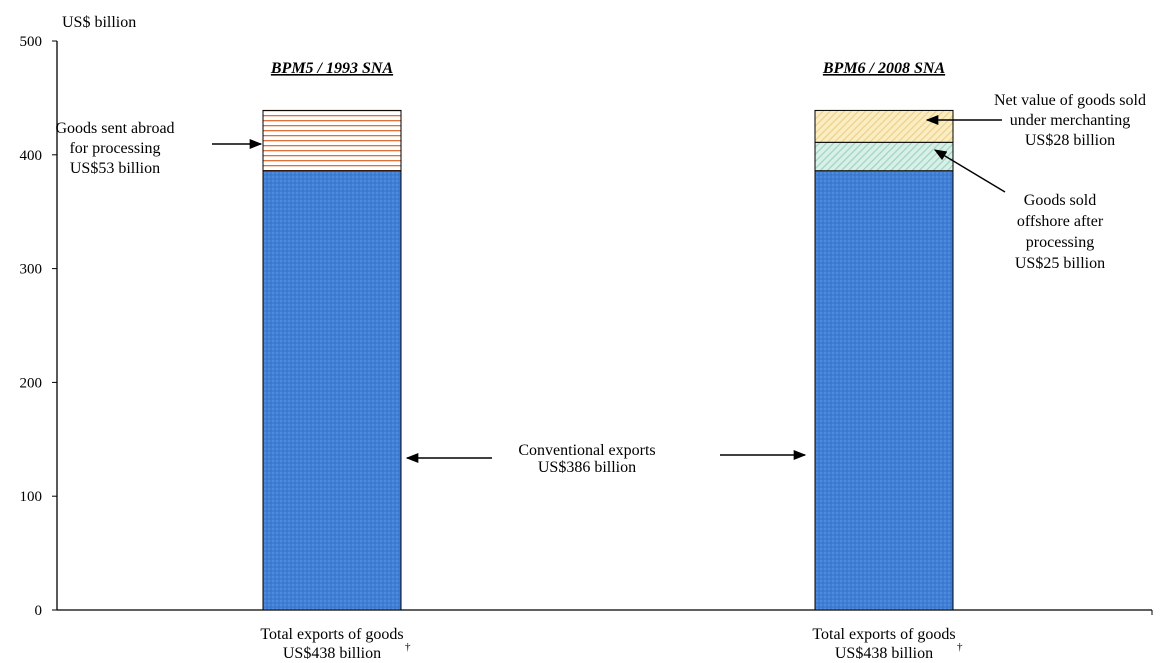  I want to click on arrow-offshore, so click(969, 171).